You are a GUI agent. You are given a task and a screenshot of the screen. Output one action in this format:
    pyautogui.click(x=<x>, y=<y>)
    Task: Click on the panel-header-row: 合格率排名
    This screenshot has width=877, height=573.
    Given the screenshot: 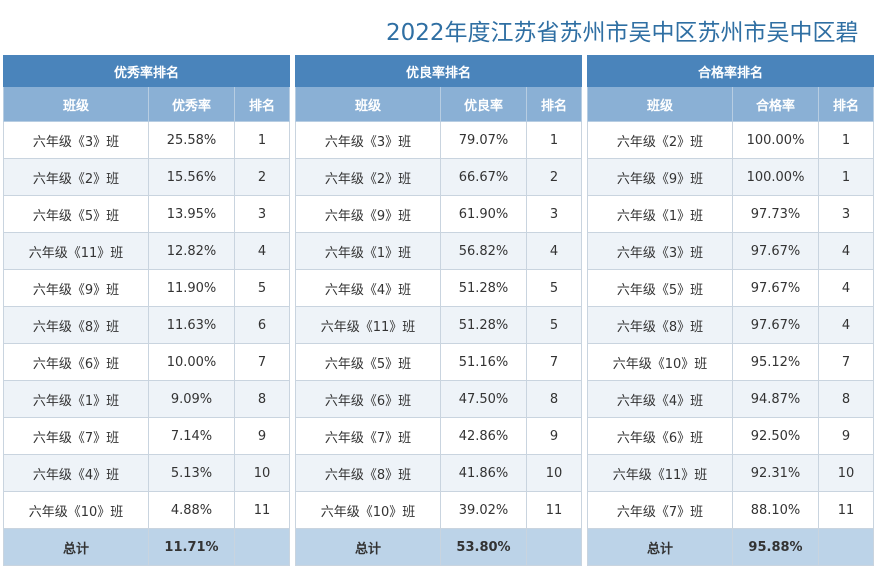 What is the action you would take?
    pyautogui.click(x=730, y=71)
    